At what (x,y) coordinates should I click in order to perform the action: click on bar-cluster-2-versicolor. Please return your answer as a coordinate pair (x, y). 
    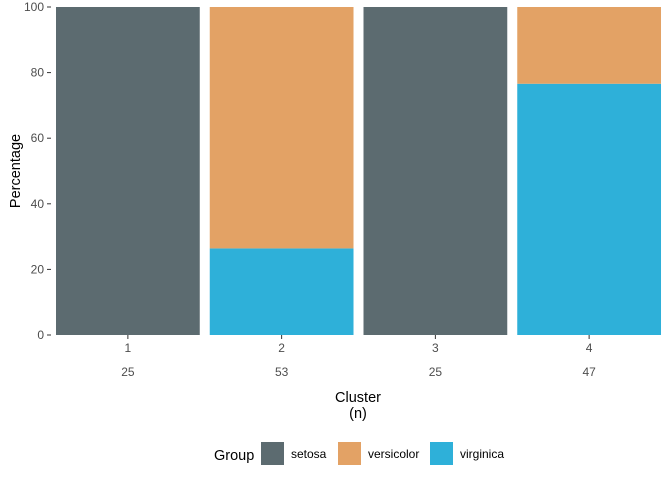
    Looking at the image, I should click on (281, 128).